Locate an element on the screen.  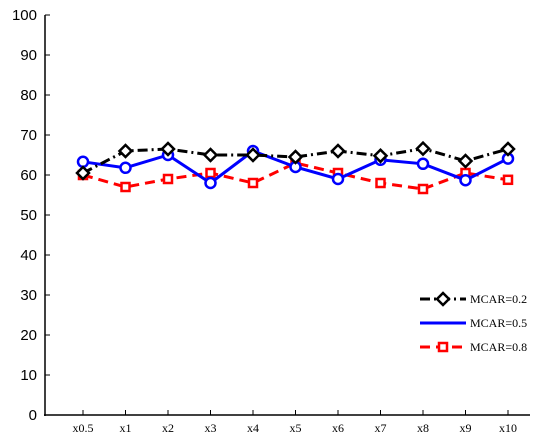
x-tick-label: x7 is located at coordinates (381, 428).